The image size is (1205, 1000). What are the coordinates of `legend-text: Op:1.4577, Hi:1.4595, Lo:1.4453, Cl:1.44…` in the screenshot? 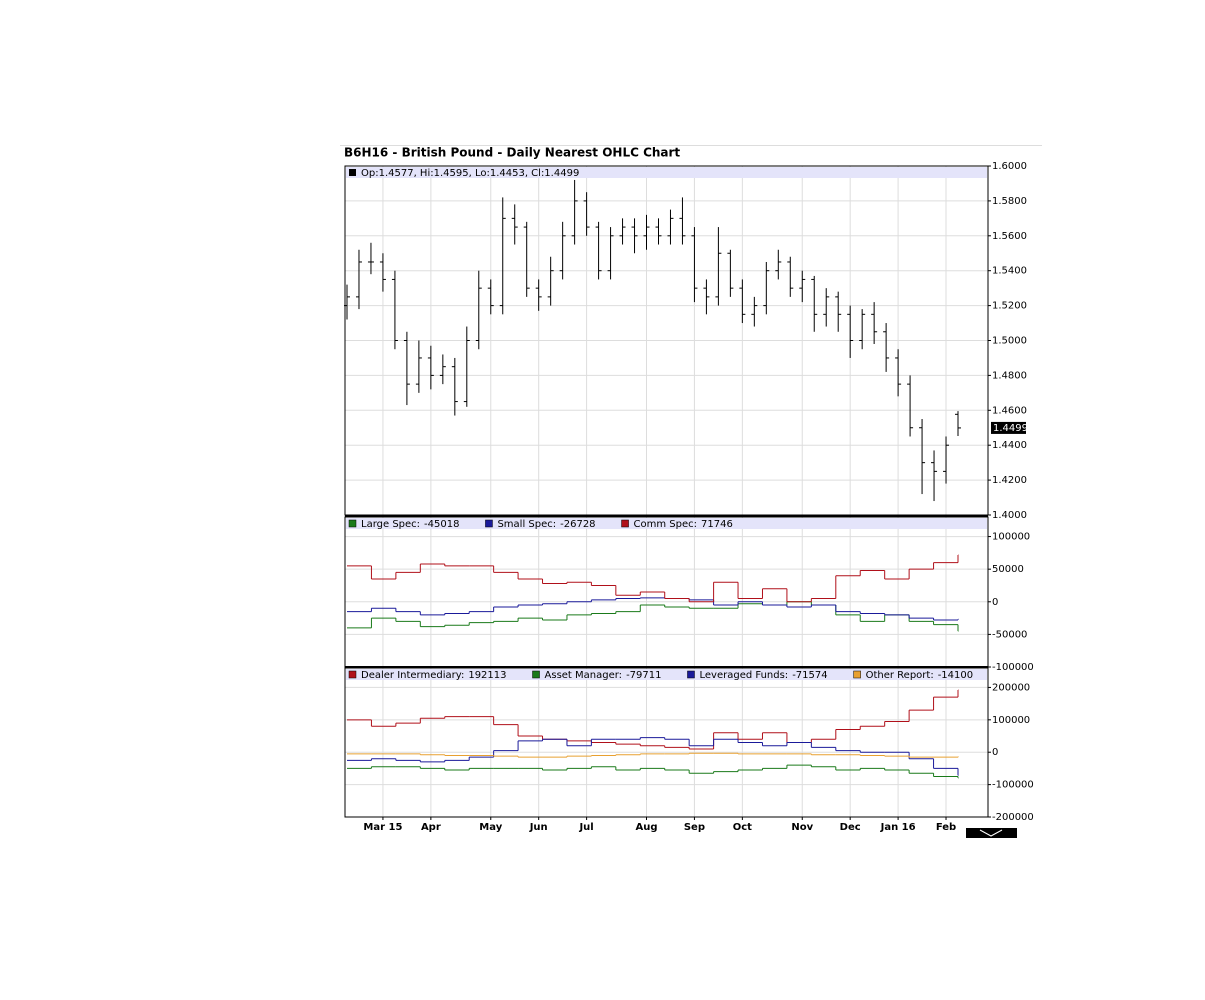 It's located at (470, 173).